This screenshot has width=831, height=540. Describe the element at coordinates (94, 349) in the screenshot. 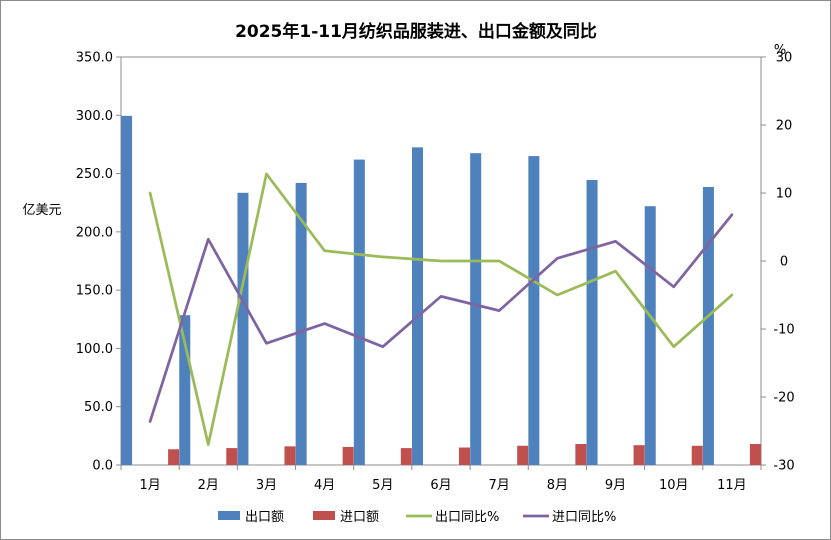

I see `left-tick-label: 100.0` at that location.